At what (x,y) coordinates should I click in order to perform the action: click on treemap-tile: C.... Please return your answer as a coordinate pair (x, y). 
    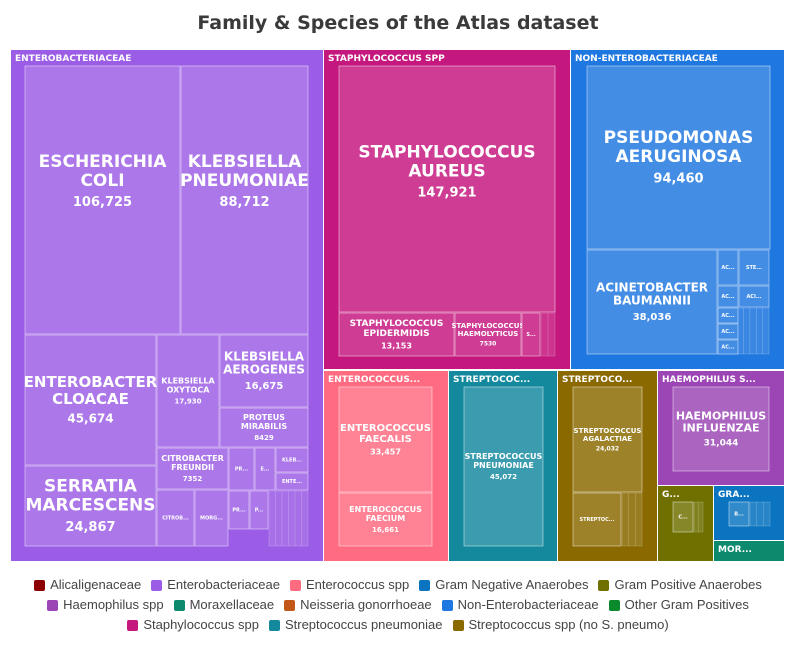
    Looking at the image, I should click on (683, 517).